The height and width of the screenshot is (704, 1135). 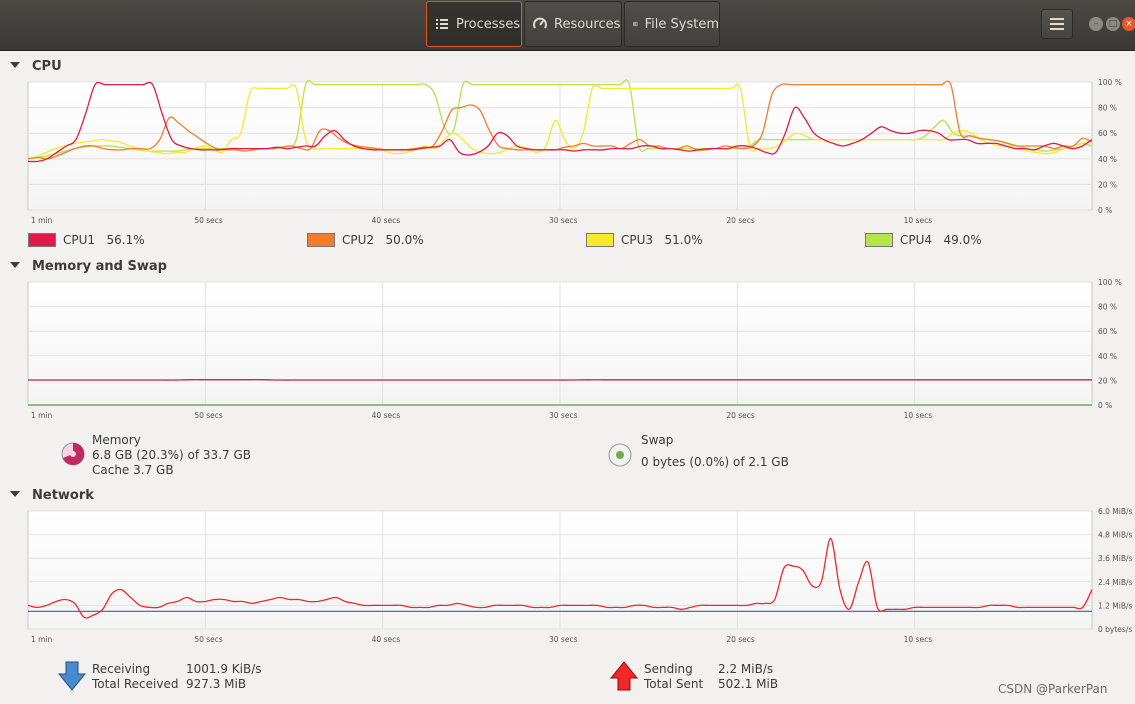 I want to click on cpu3-label: CPU3, so click(x=637, y=240).